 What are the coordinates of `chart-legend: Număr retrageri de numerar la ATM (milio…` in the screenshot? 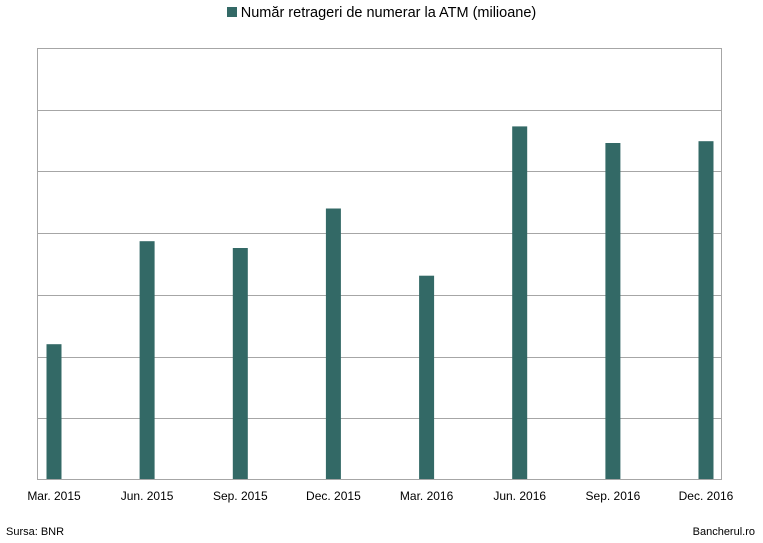 It's located at (381, 13).